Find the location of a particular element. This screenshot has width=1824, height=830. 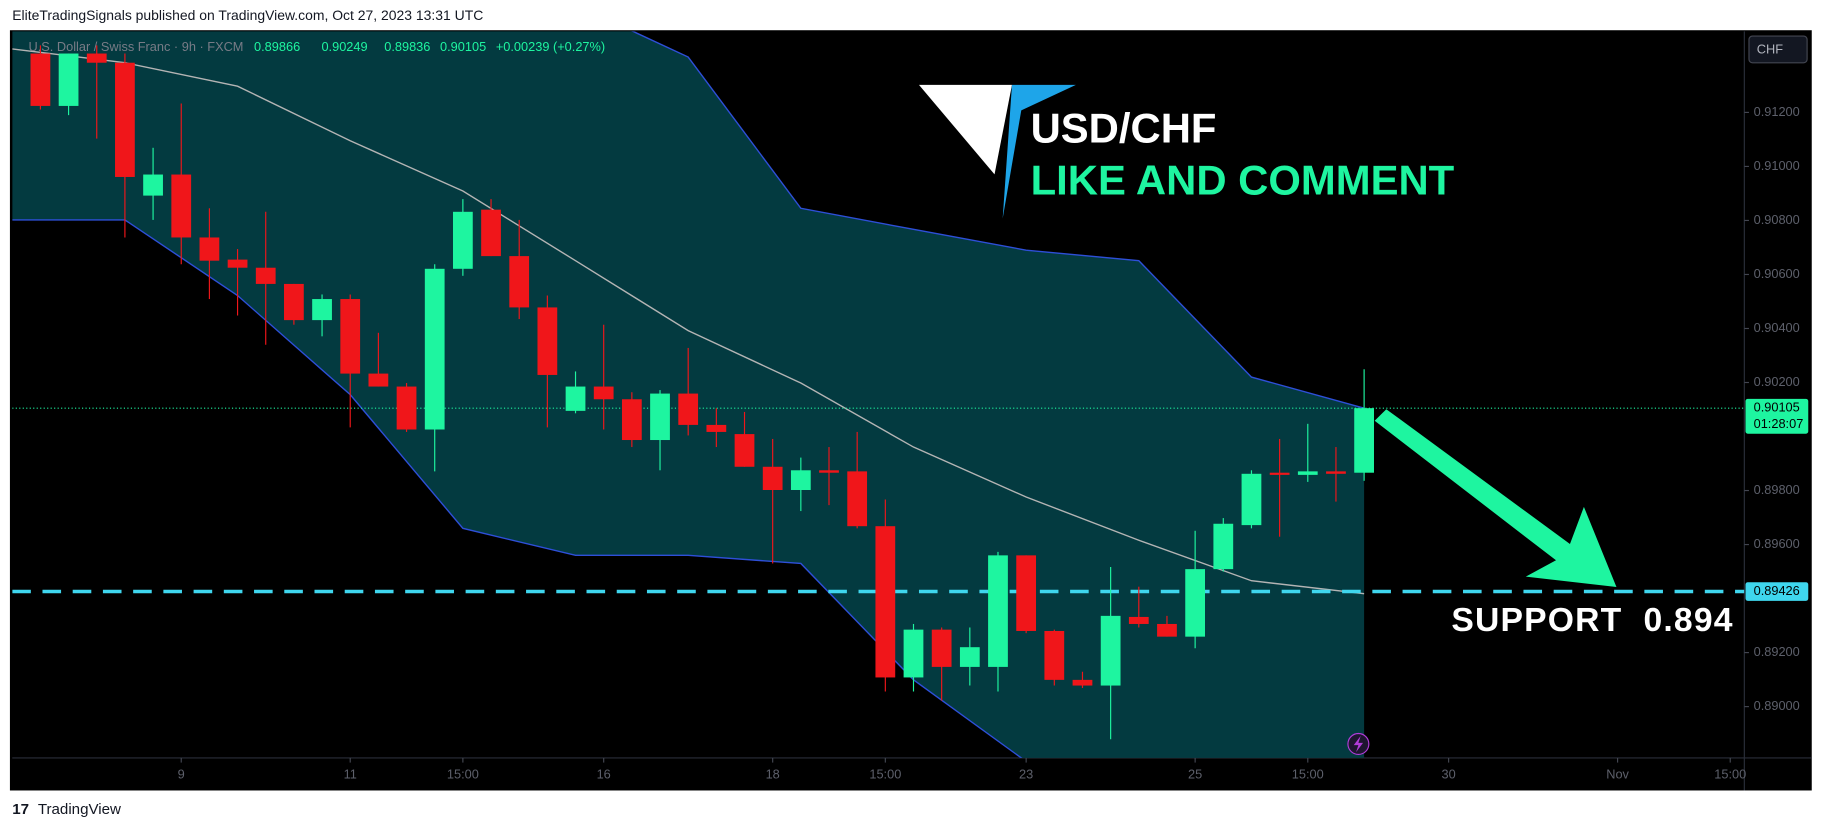

y-tick-label: 0.91000 is located at coordinates (1777, 165).